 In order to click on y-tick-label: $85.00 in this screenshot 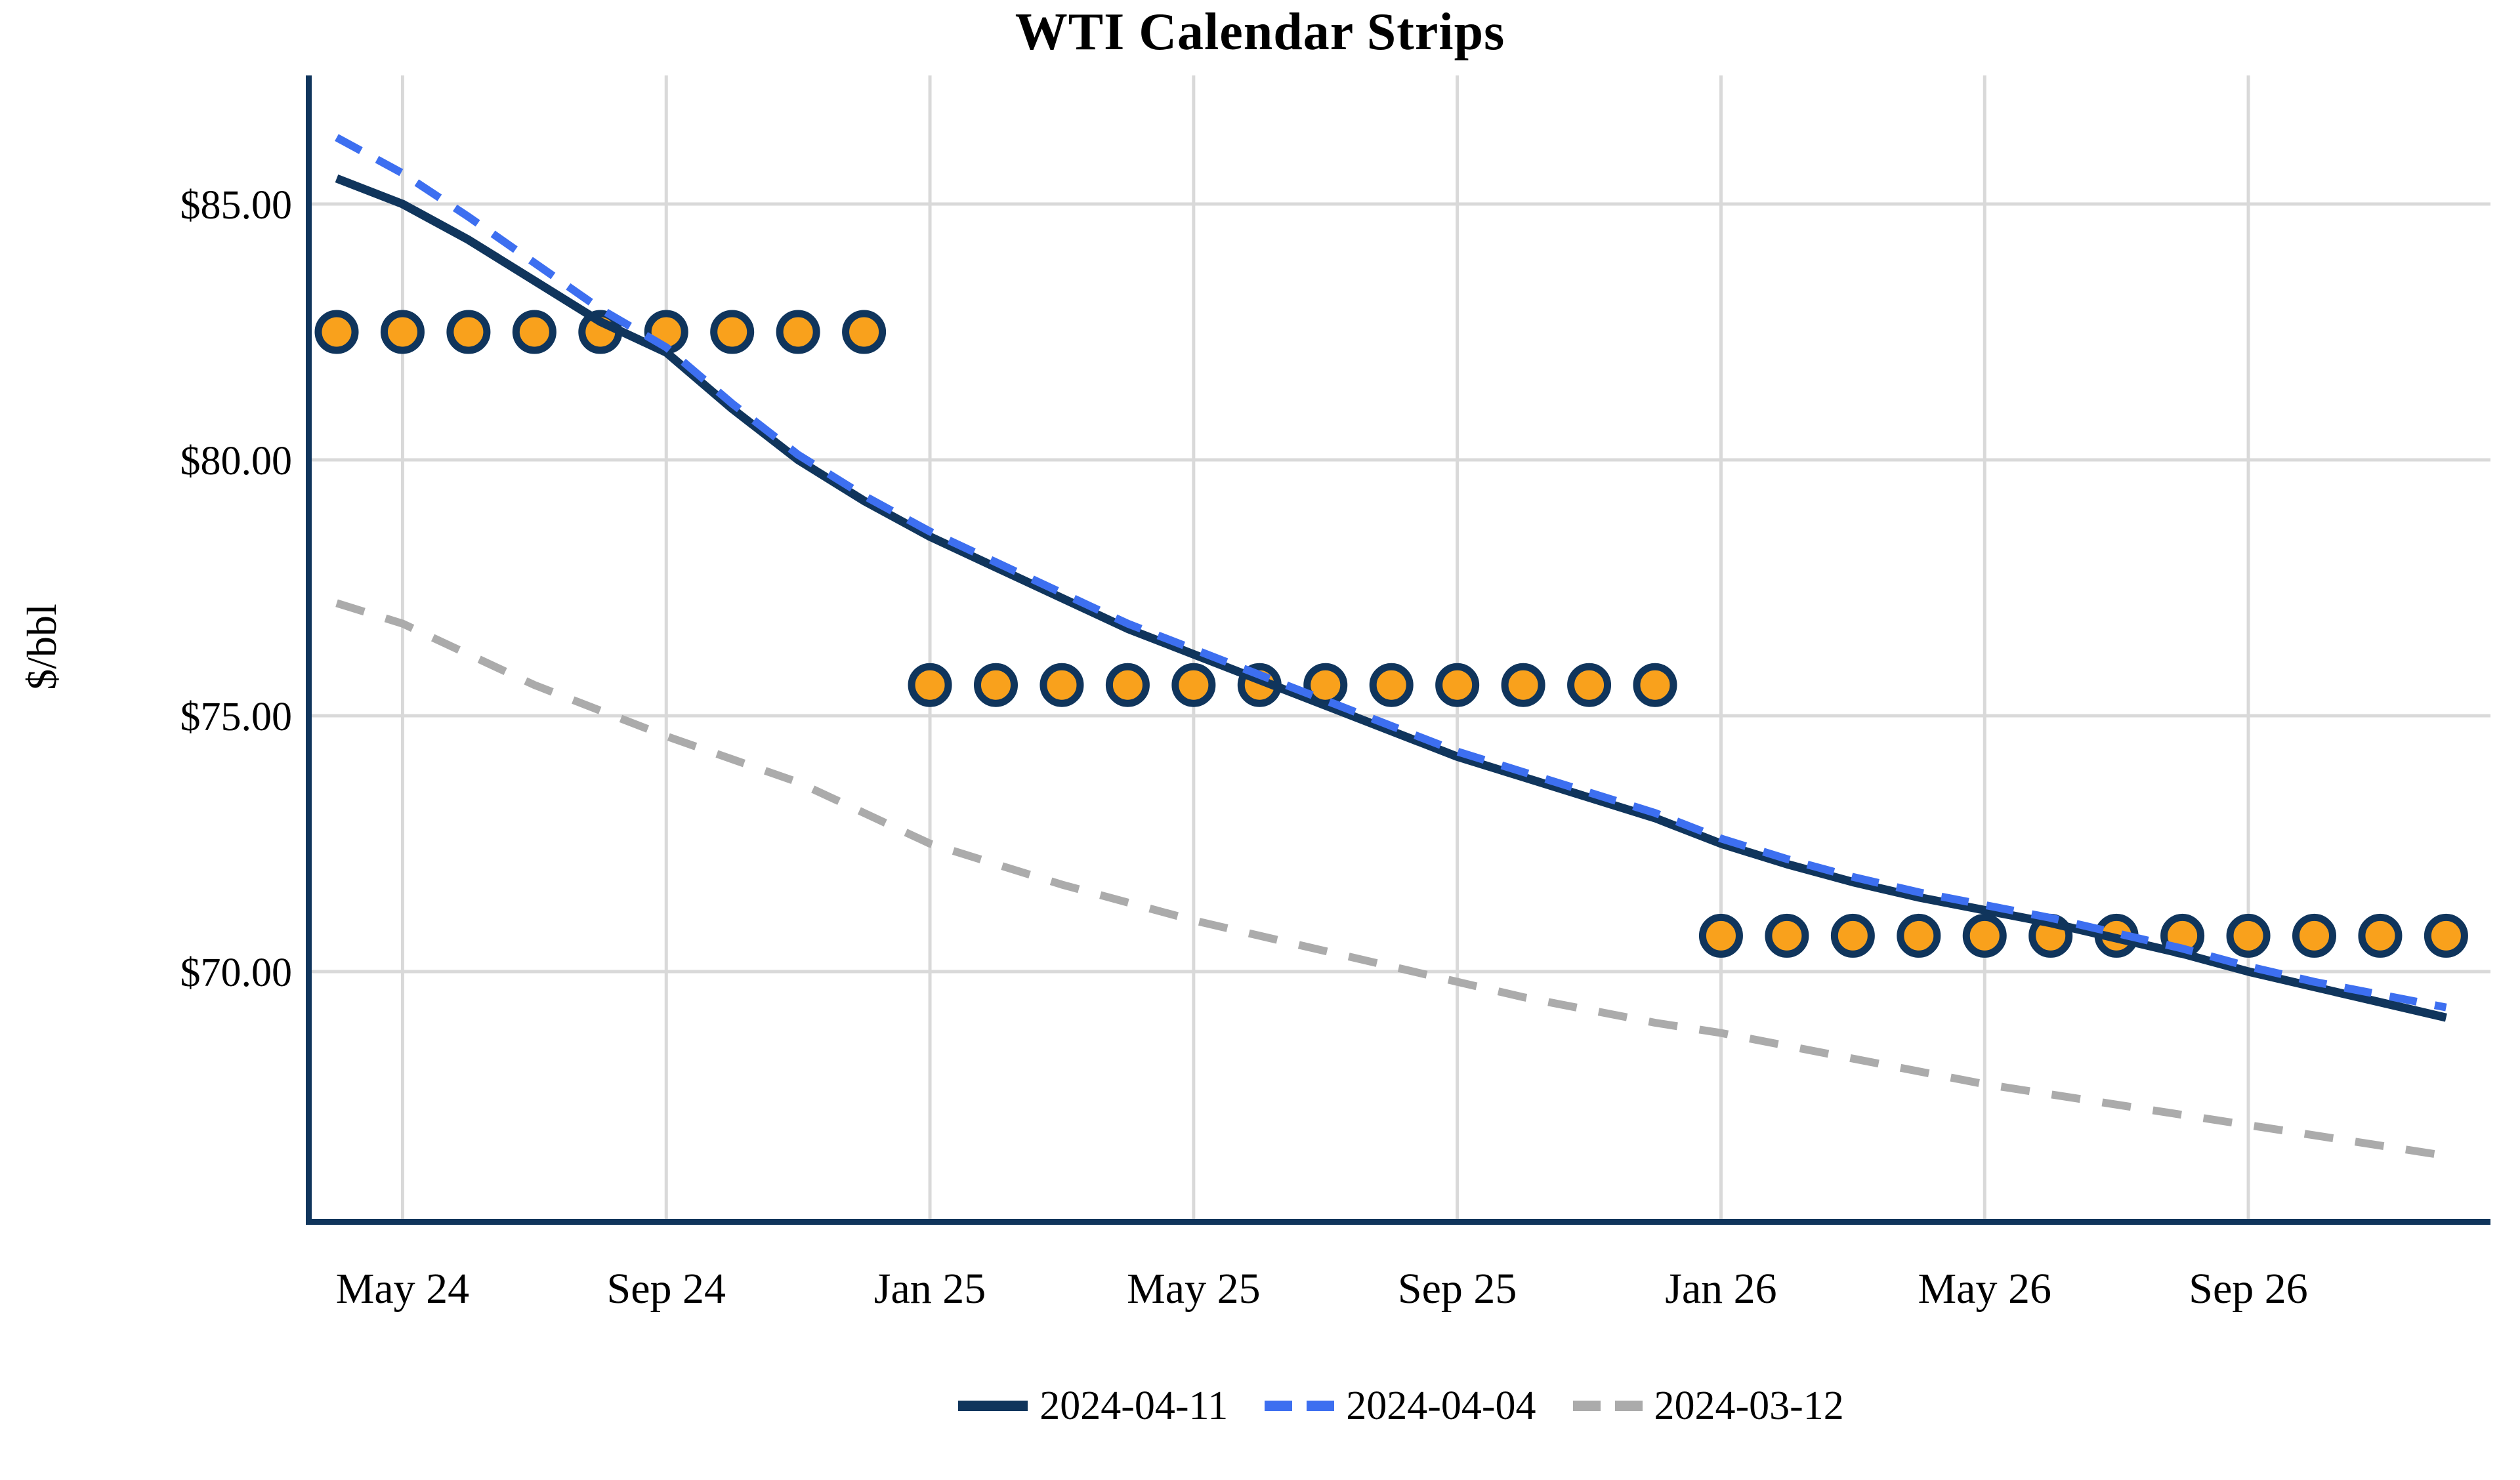, I will do `click(236, 205)`.